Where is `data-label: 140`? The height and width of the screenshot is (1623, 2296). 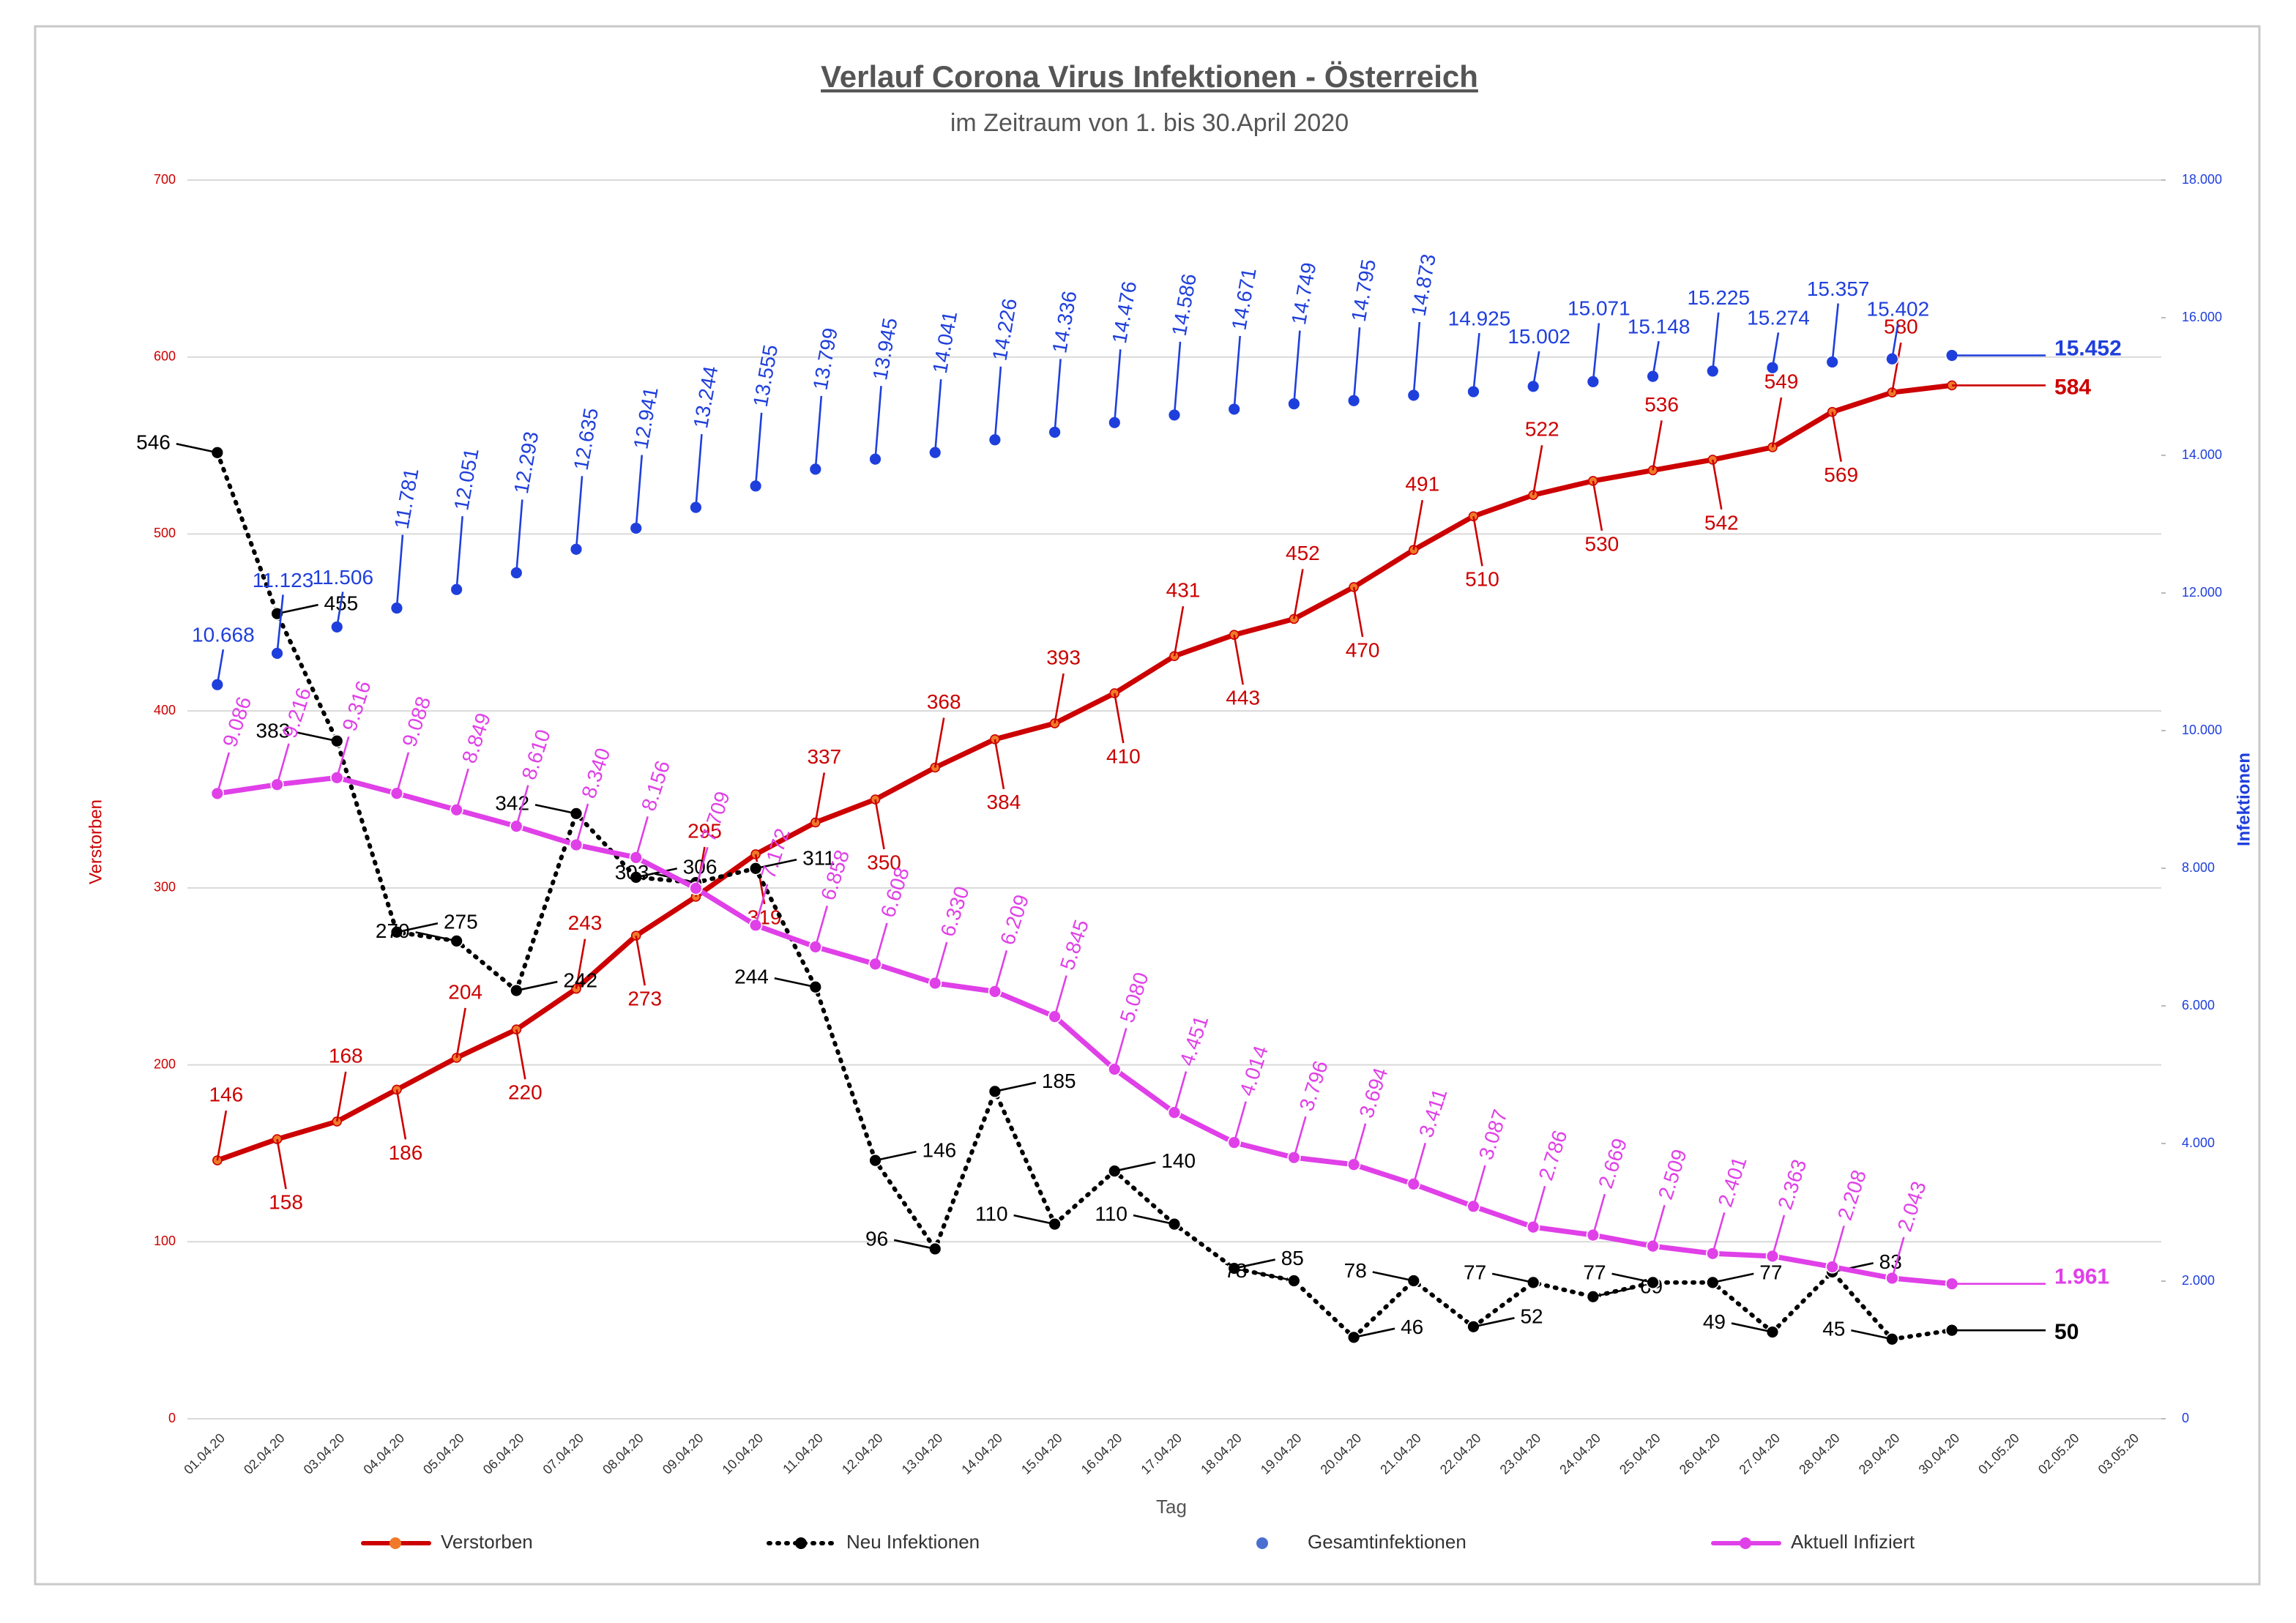
data-label: 140 is located at coordinates (1178, 1160).